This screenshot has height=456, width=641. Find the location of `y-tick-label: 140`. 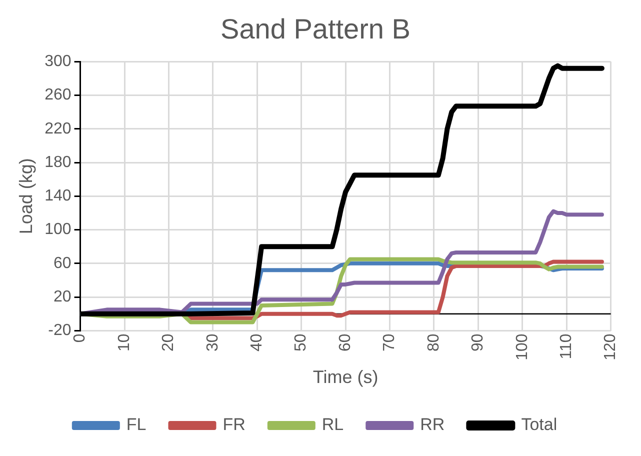

y-tick-label: 140 is located at coordinates (58, 196).